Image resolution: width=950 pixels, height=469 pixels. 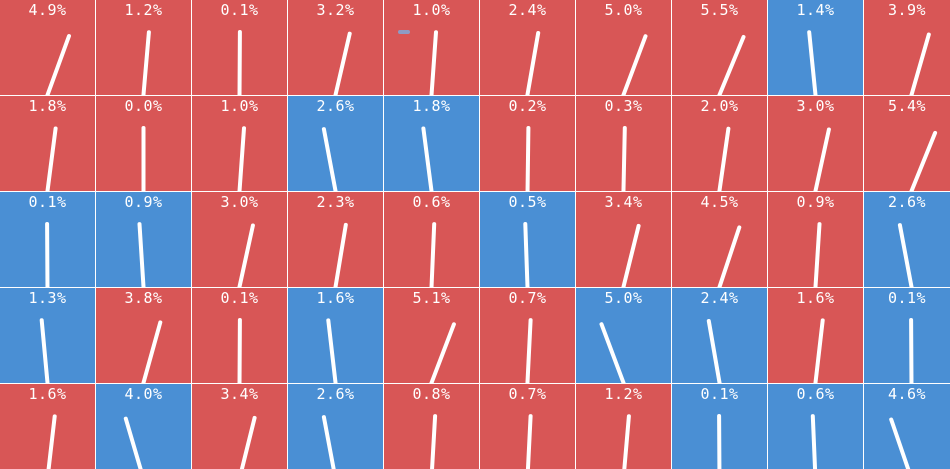 I want to click on percent-label: 1.6%, so click(x=335, y=298).